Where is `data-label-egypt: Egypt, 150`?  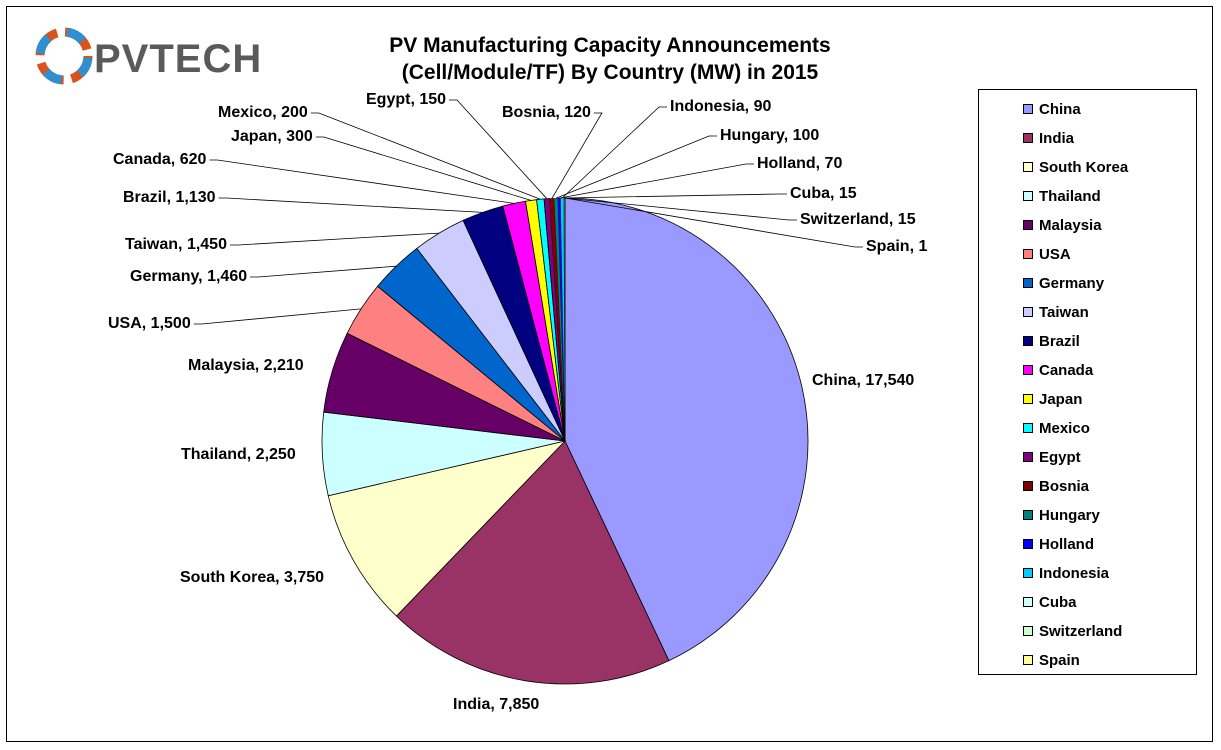 data-label-egypt: Egypt, 150 is located at coordinates (406, 99).